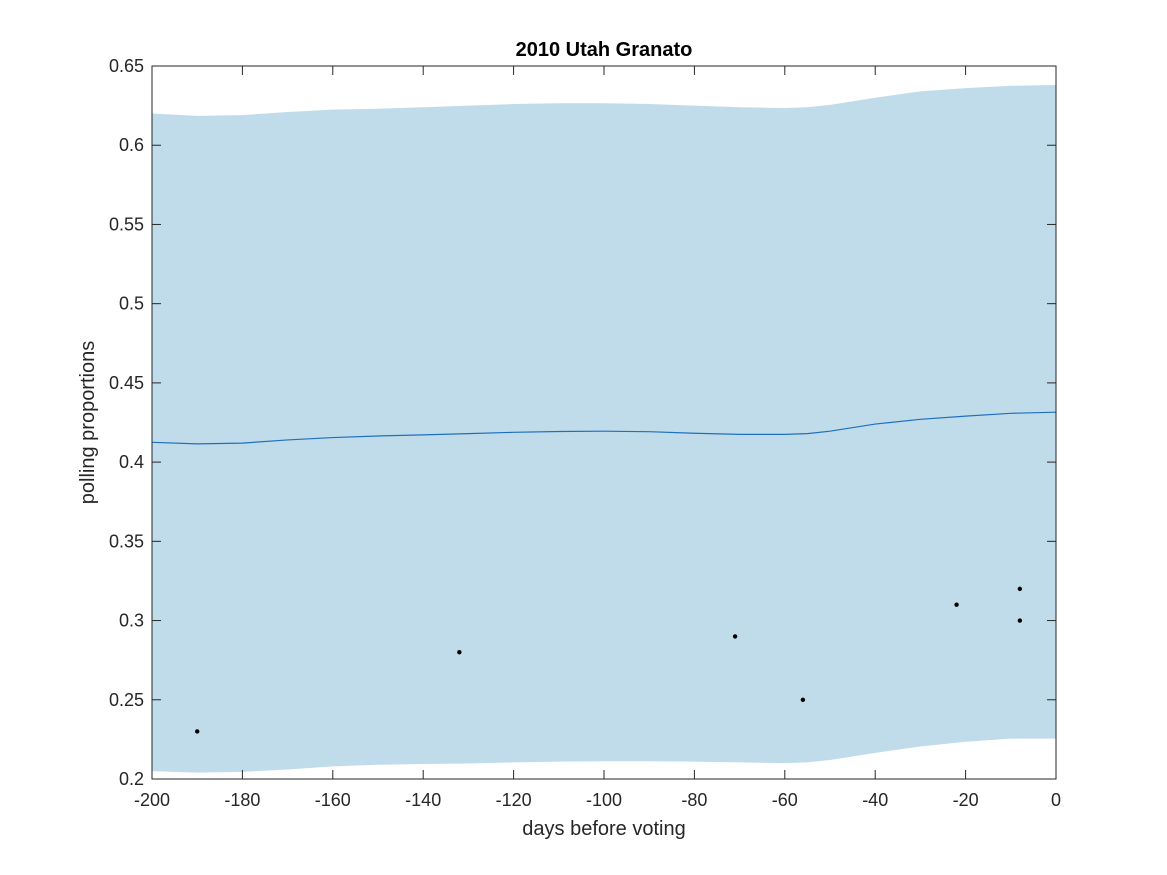  What do you see at coordinates (126, 541) in the screenshot?
I see `y-tick-label: 0.35` at bounding box center [126, 541].